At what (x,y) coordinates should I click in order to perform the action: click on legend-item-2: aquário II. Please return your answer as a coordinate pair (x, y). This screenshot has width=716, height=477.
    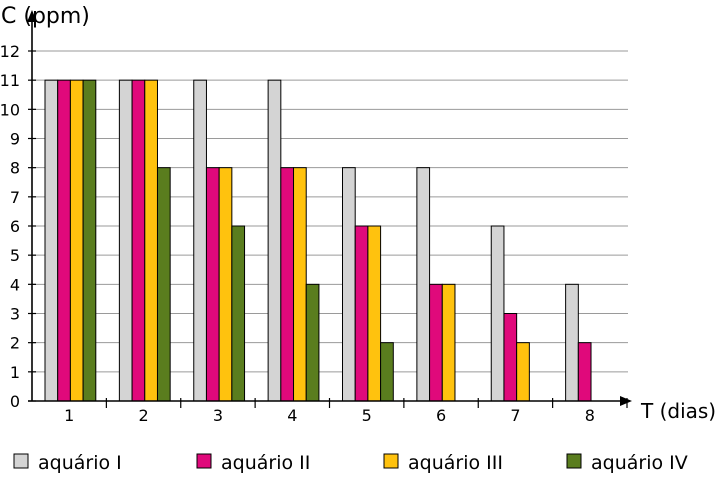
    Looking at the image, I should click on (253, 463).